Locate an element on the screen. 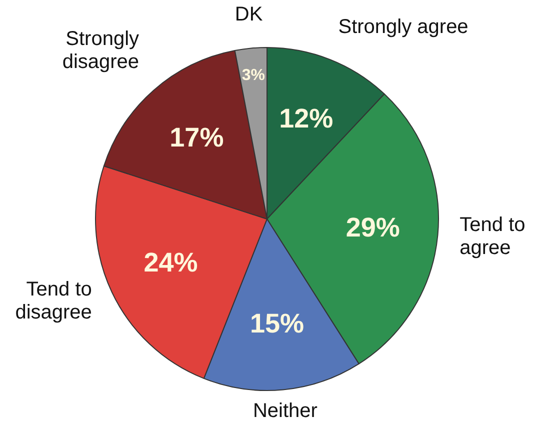 Image resolution: width=539 pixels, height=422 pixels. data-label: 12% is located at coordinates (306, 119).